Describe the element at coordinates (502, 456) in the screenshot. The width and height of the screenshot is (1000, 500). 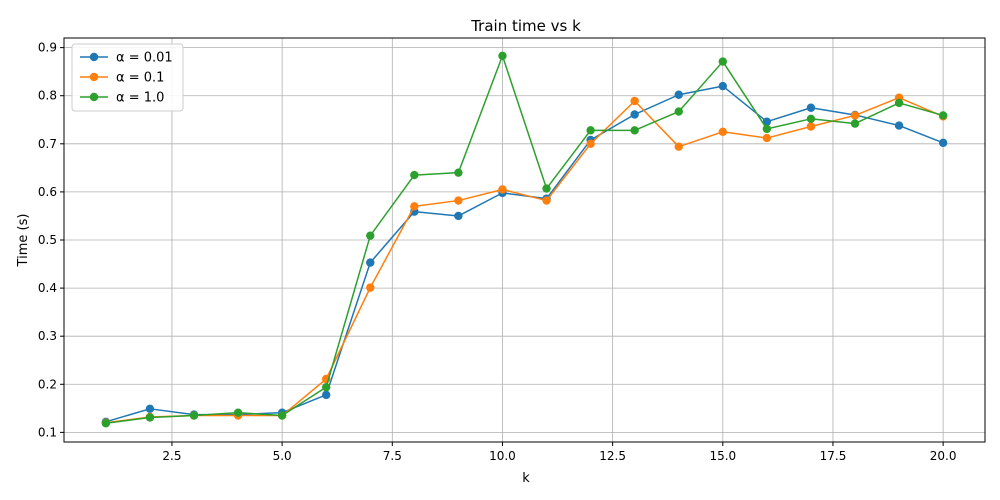
I see `x-tick-label: 10.0` at that location.